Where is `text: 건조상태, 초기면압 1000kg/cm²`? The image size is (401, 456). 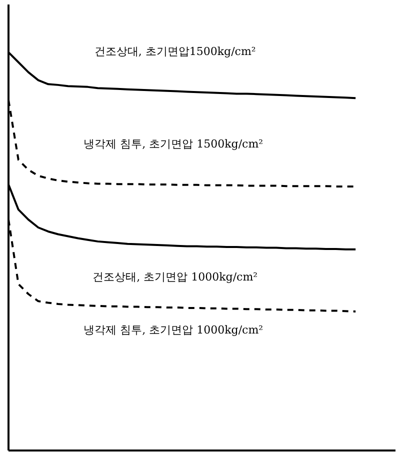 text: 건조상태, 초기면압 1000kg/cm² is located at coordinates (175, 277).